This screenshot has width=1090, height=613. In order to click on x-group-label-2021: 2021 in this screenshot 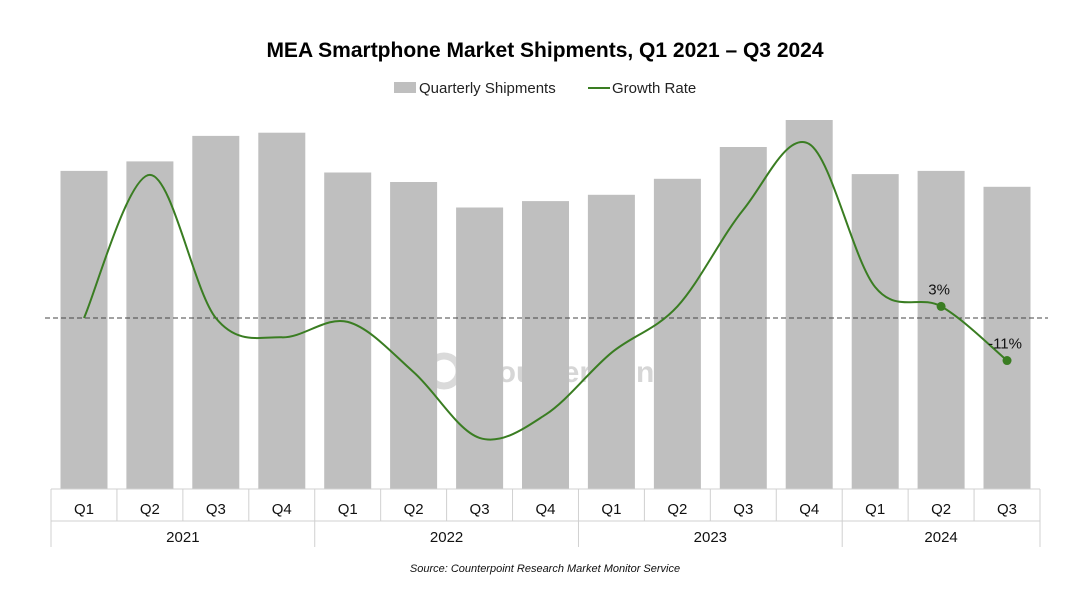, I will do `click(182, 537)`.